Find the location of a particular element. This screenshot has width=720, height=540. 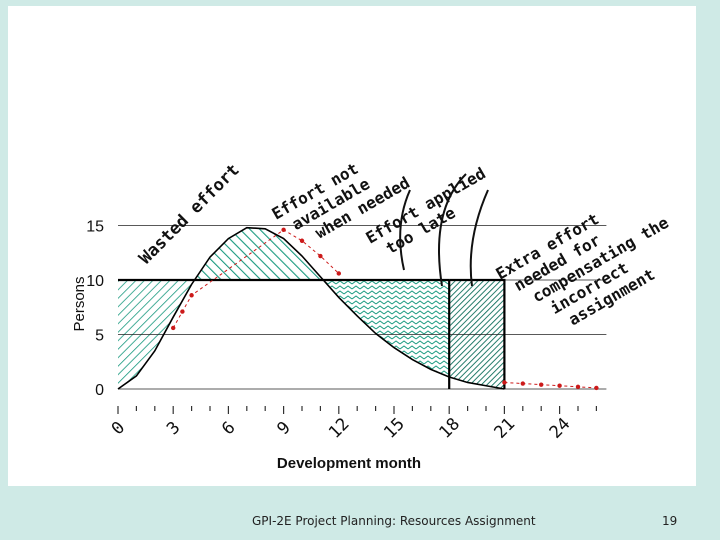

x-tick-label: 9 is located at coordinates (283, 428).